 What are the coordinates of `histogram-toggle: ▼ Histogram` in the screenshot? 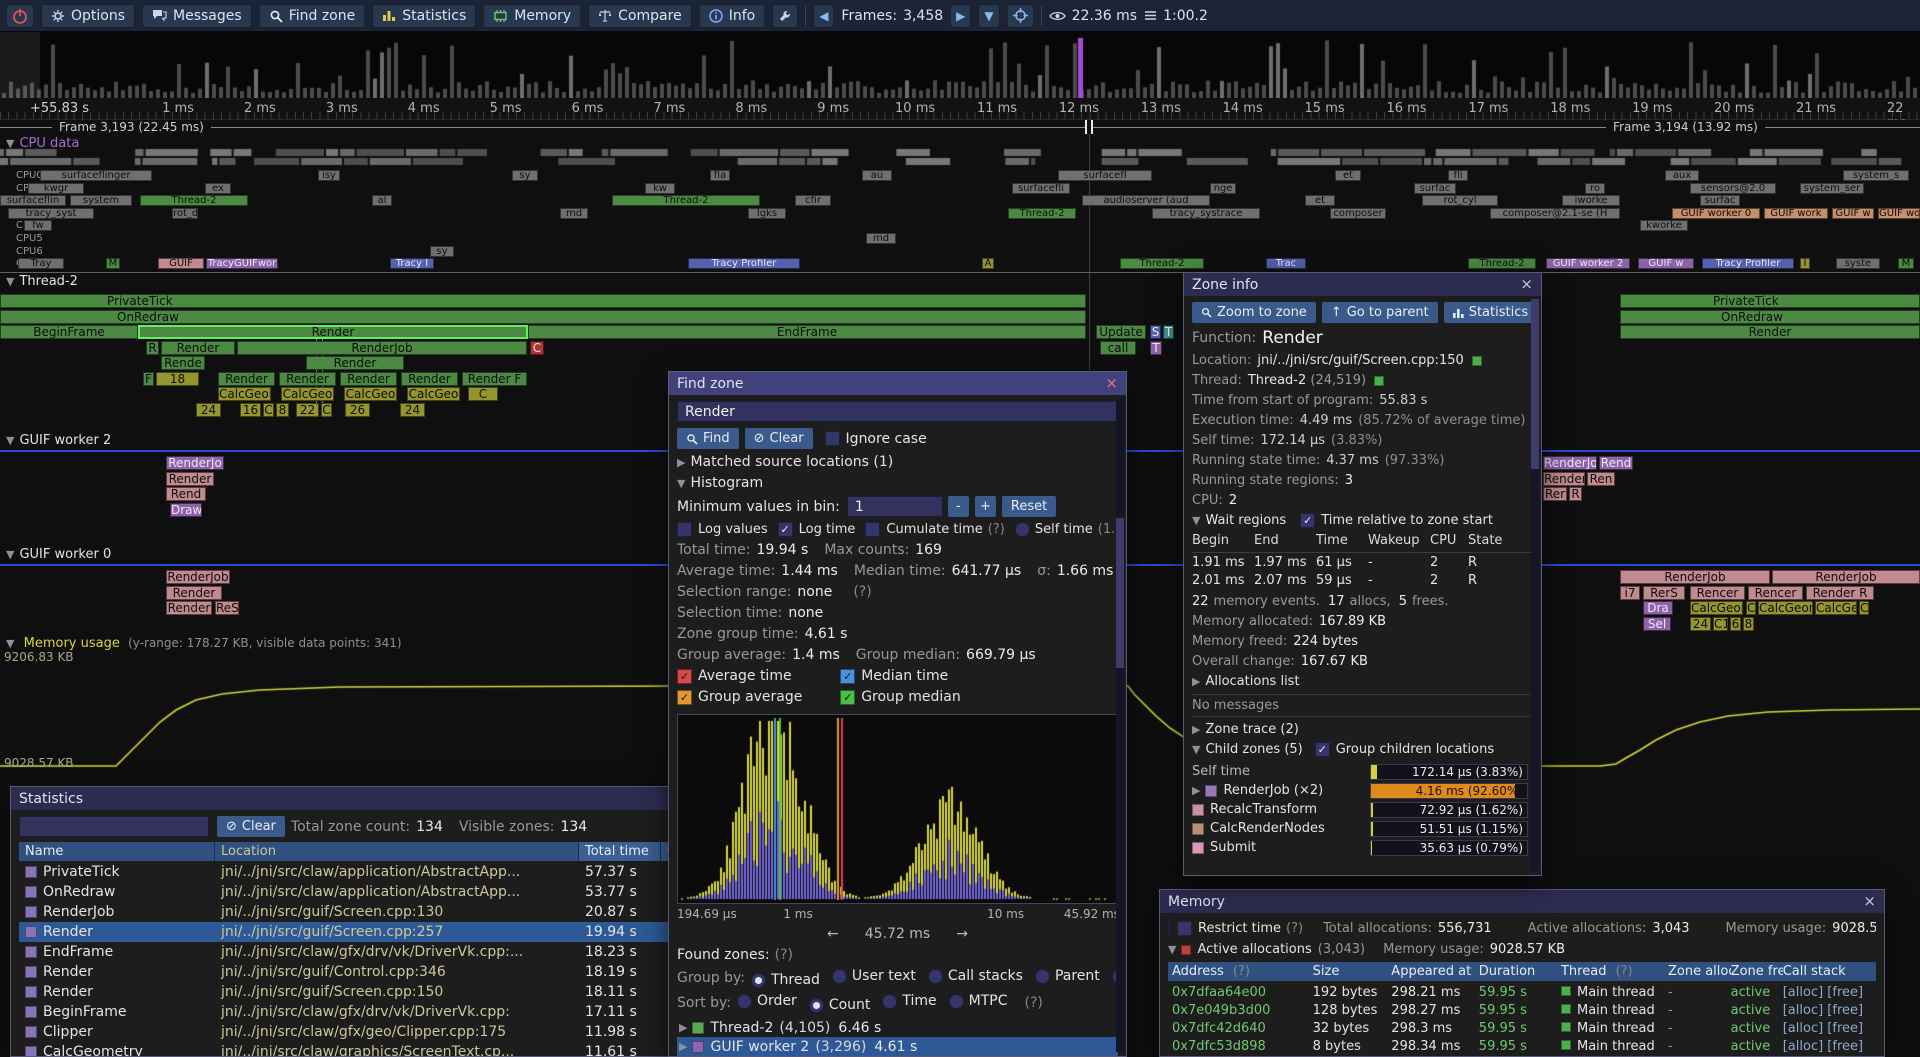 It's located at (720, 483).